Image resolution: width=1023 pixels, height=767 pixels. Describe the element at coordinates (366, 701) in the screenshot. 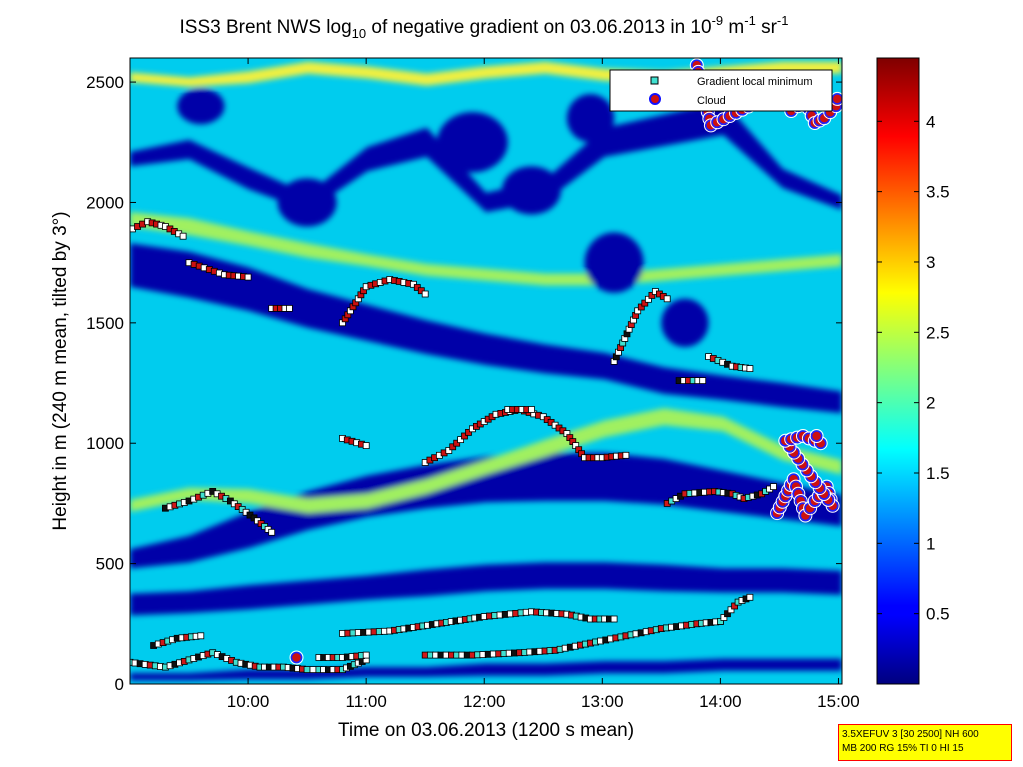

I see `x-tick-label: 11:00` at that location.